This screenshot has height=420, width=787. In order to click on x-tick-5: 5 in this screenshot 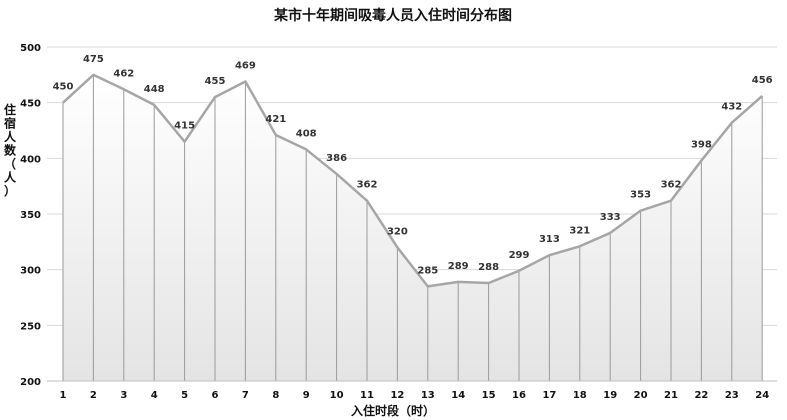, I will do `click(184, 395)`.